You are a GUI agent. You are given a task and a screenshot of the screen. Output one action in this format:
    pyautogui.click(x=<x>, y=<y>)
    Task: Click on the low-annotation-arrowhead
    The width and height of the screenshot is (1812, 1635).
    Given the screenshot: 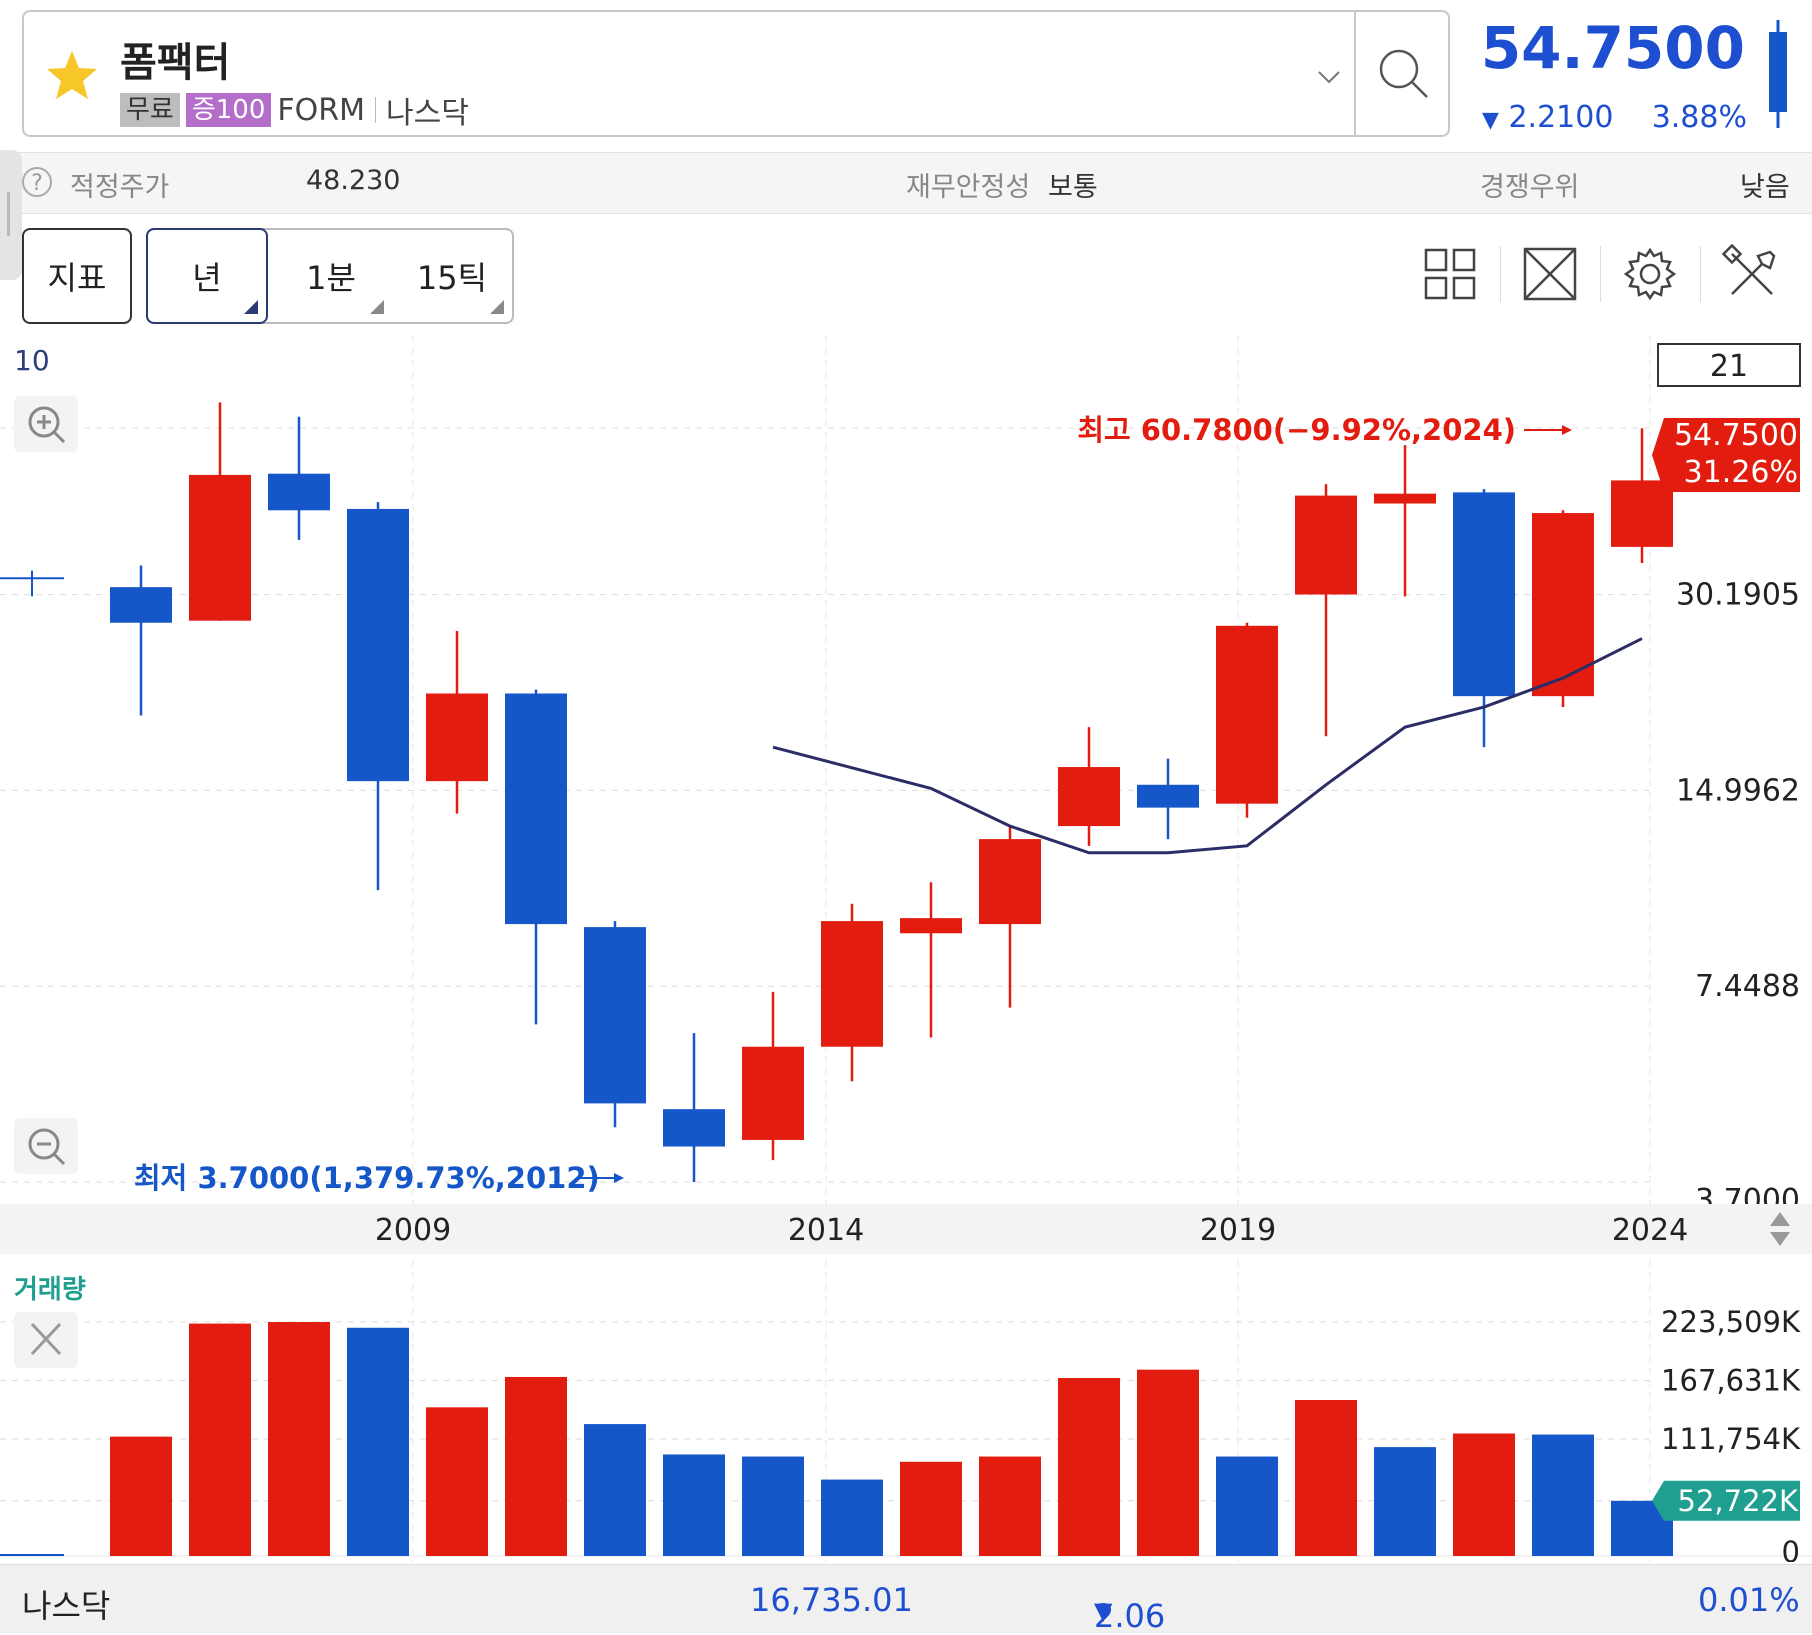 What is the action you would take?
    pyautogui.click(x=619, y=1178)
    